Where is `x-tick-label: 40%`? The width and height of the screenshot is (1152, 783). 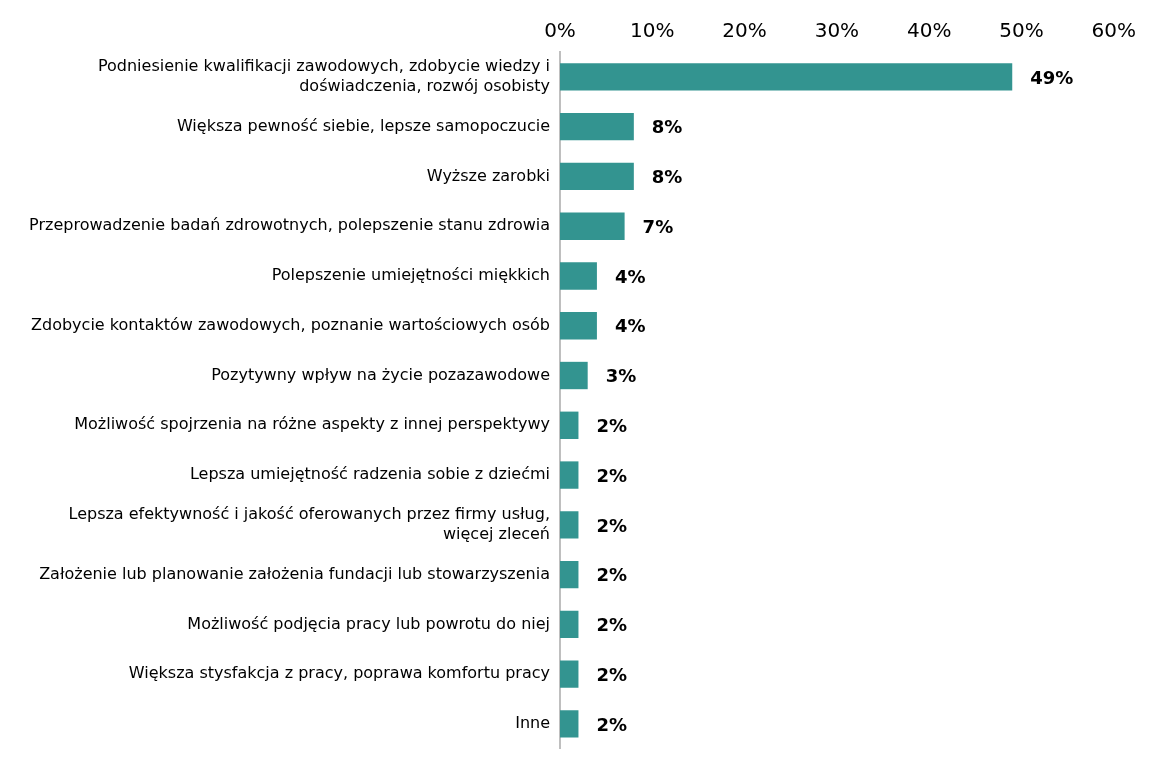
x-tick-label: 40% is located at coordinates (929, 30).